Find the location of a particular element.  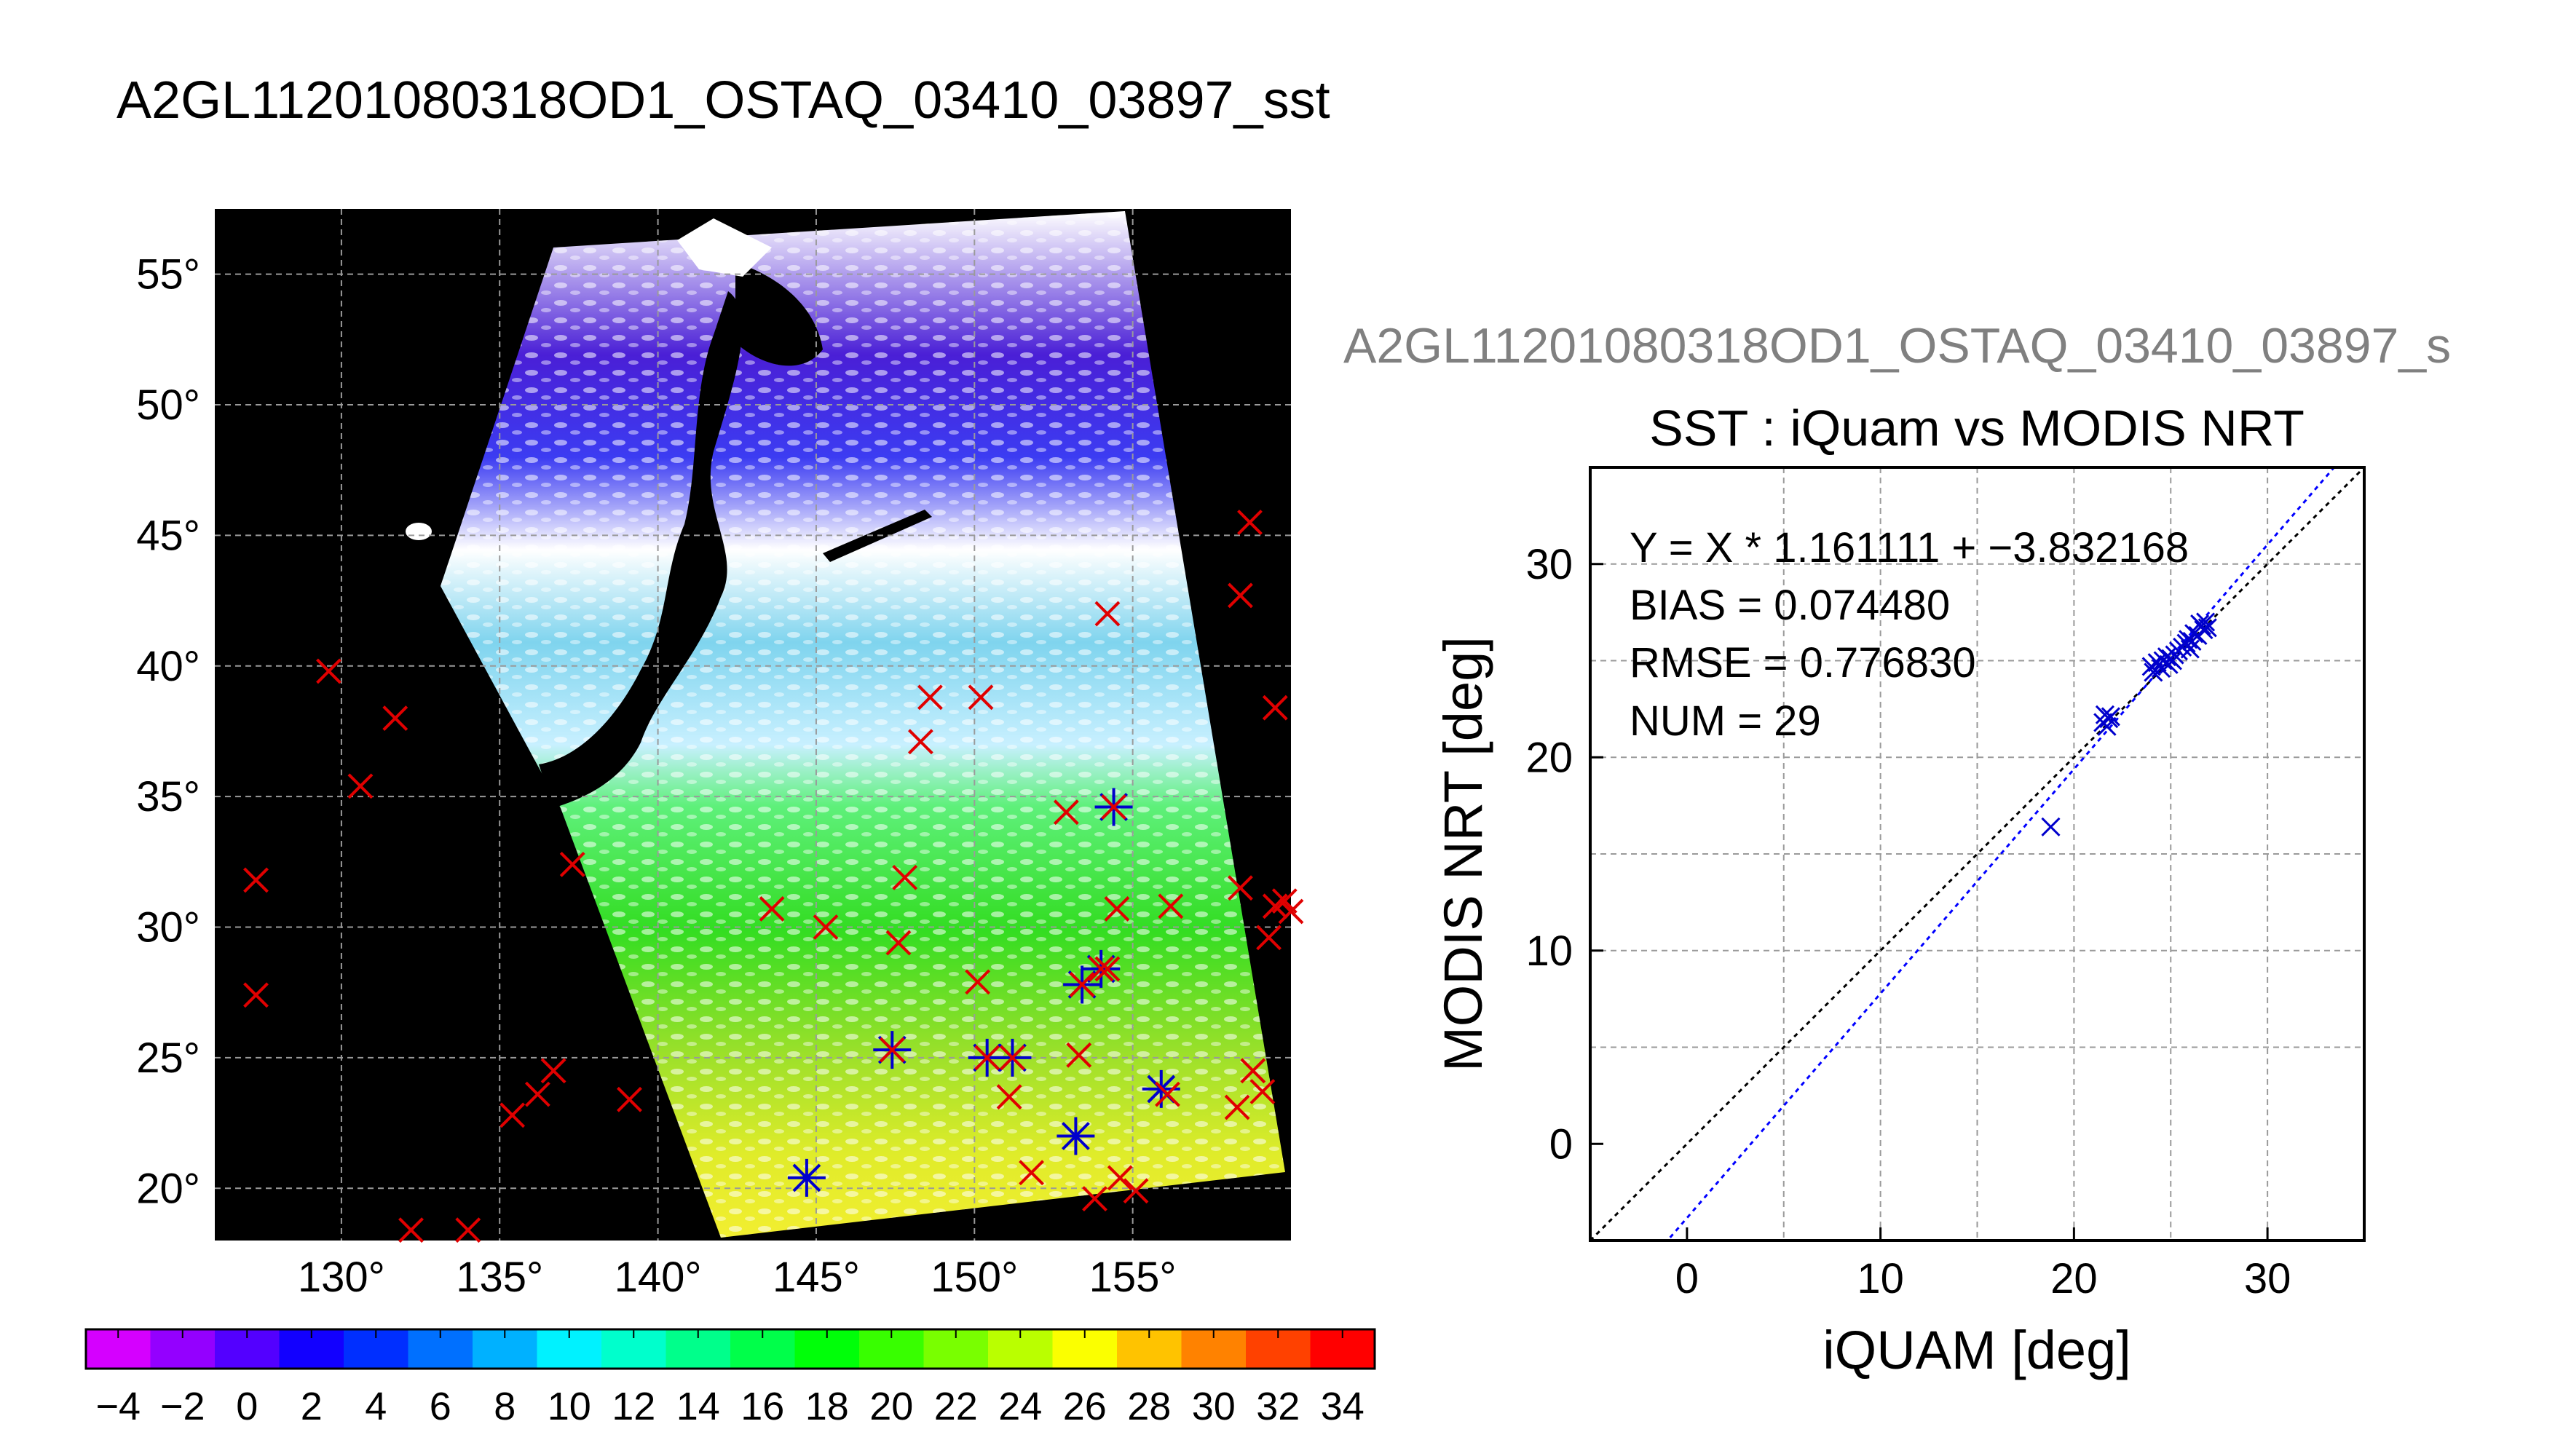

land-japan is located at coordinates (641, 549).